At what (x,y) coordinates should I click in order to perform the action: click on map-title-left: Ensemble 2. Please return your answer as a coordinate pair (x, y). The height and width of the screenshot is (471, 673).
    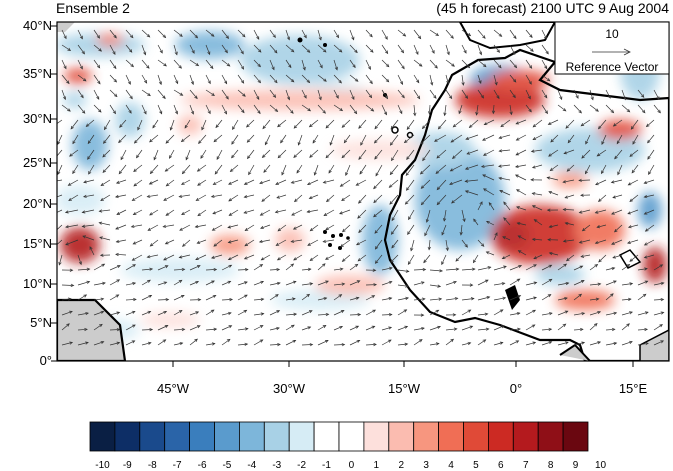
    Looking at the image, I should click on (93, 8).